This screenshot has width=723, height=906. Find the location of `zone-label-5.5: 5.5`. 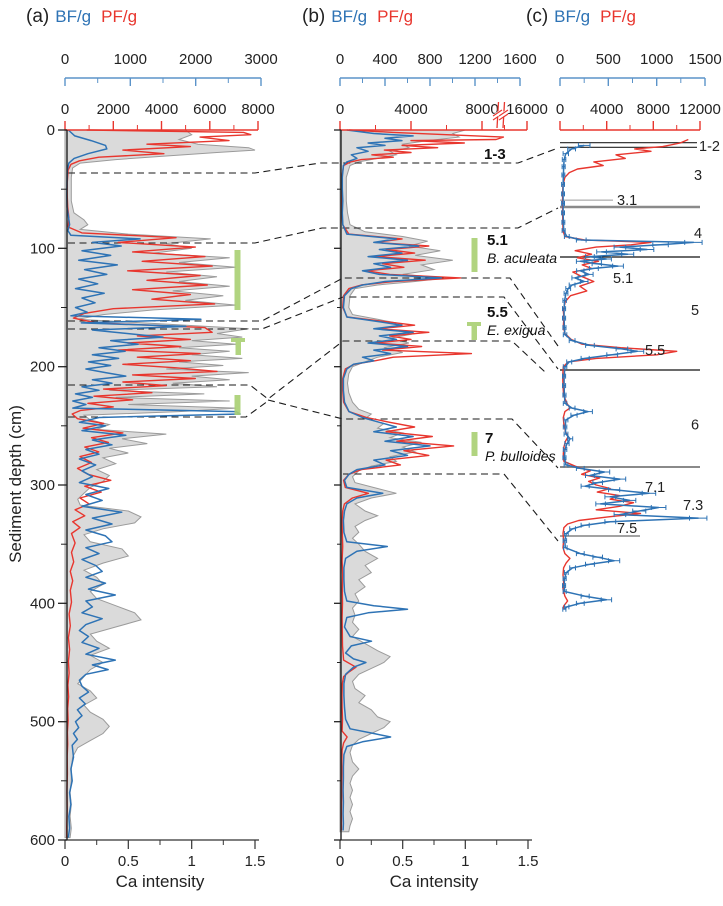

zone-label-5.5: 5.5 is located at coordinates (655, 351).